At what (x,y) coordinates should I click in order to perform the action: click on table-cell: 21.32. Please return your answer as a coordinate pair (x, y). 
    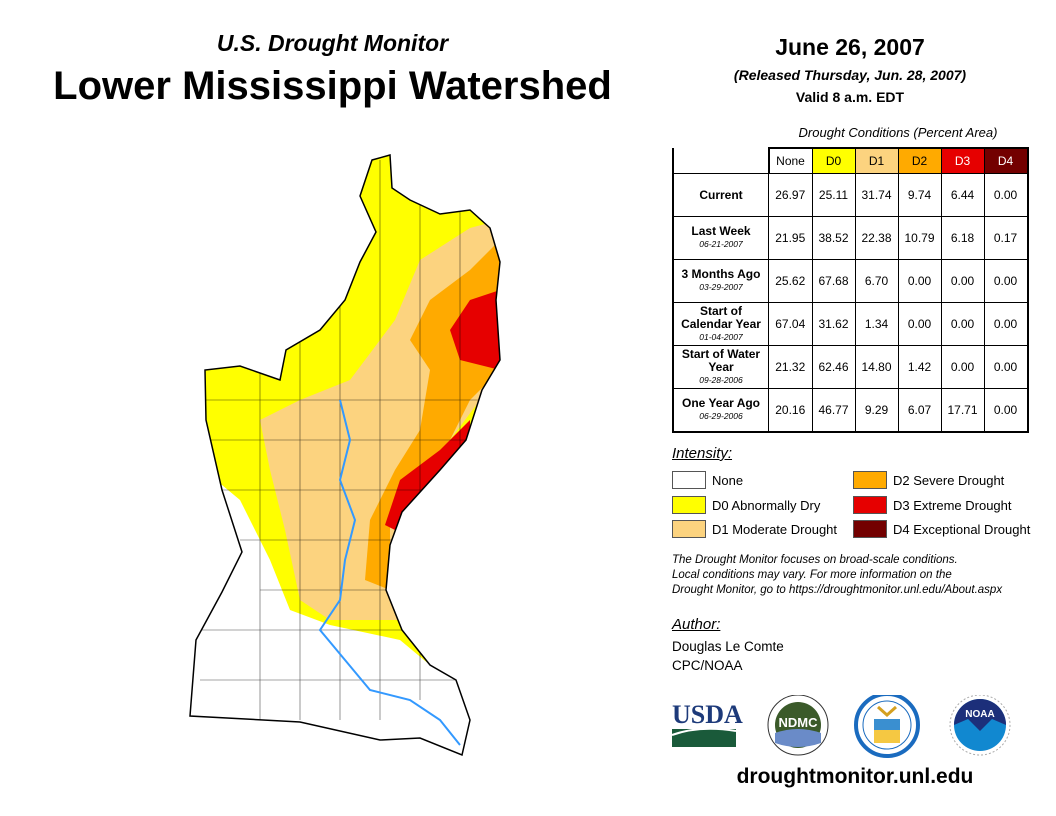
    Looking at the image, I should click on (790, 367).